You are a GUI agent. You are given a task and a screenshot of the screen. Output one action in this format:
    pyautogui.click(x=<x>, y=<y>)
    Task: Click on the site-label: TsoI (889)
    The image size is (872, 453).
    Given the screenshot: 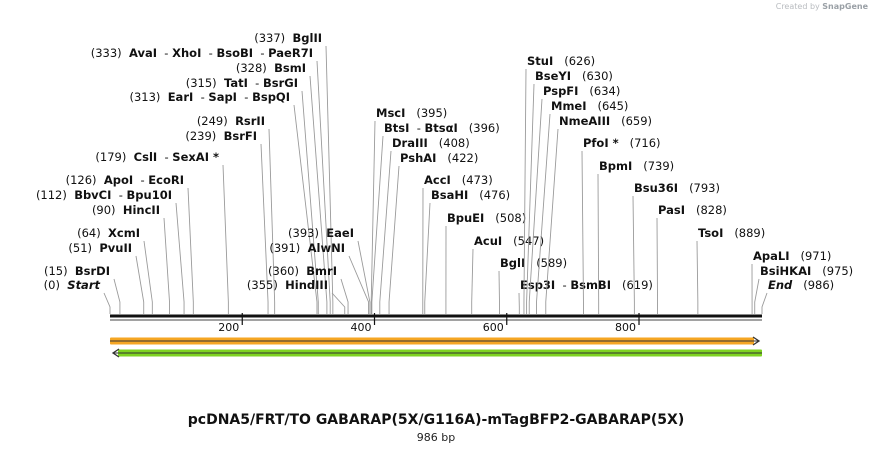 What is the action you would take?
    pyautogui.click(x=731, y=233)
    